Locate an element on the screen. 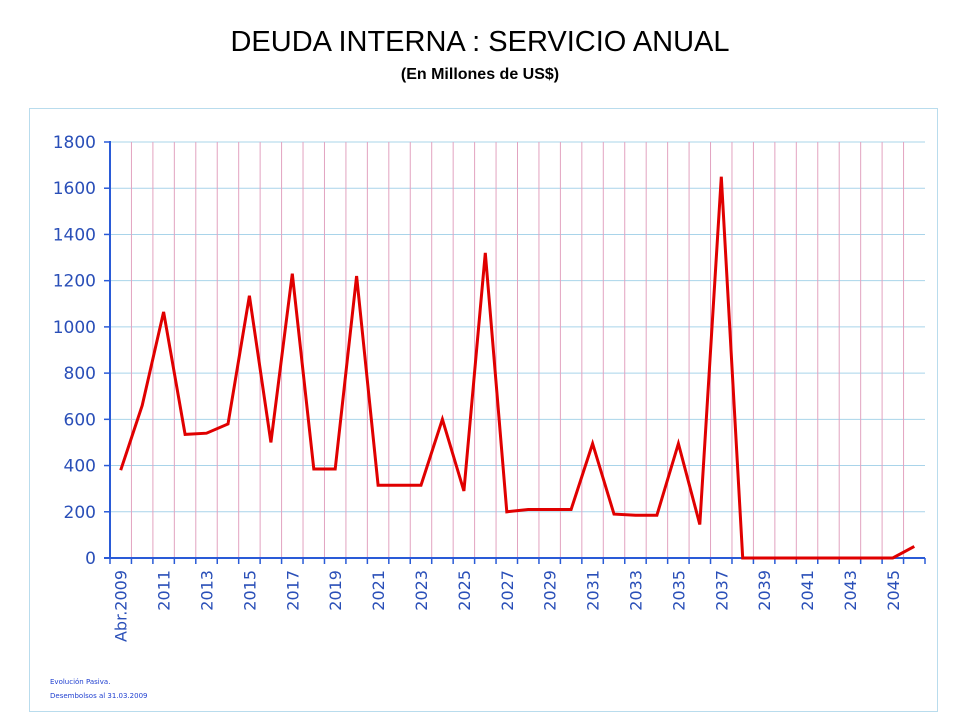 The height and width of the screenshot is (720, 960). x-tick-label: Abr.2009 is located at coordinates (121, 606).